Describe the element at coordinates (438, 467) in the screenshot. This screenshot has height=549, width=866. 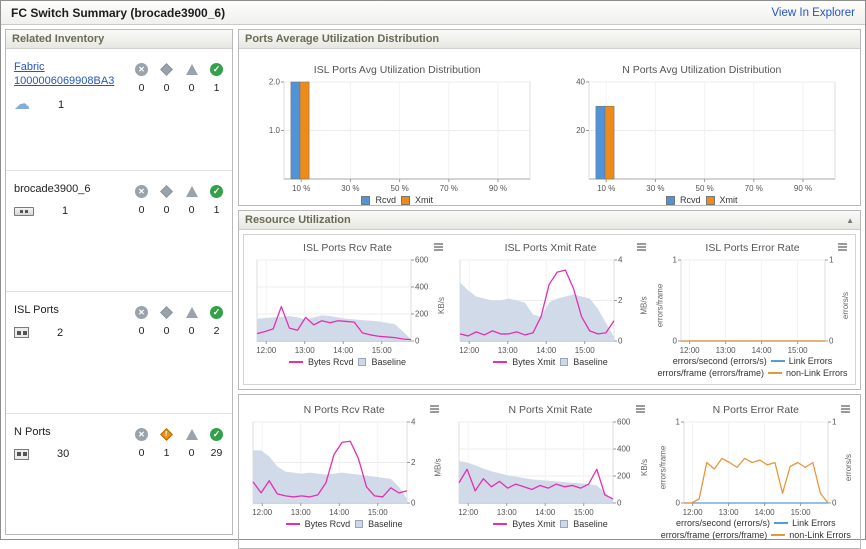
I see `y-axis-unit-label: MB/s` at that location.